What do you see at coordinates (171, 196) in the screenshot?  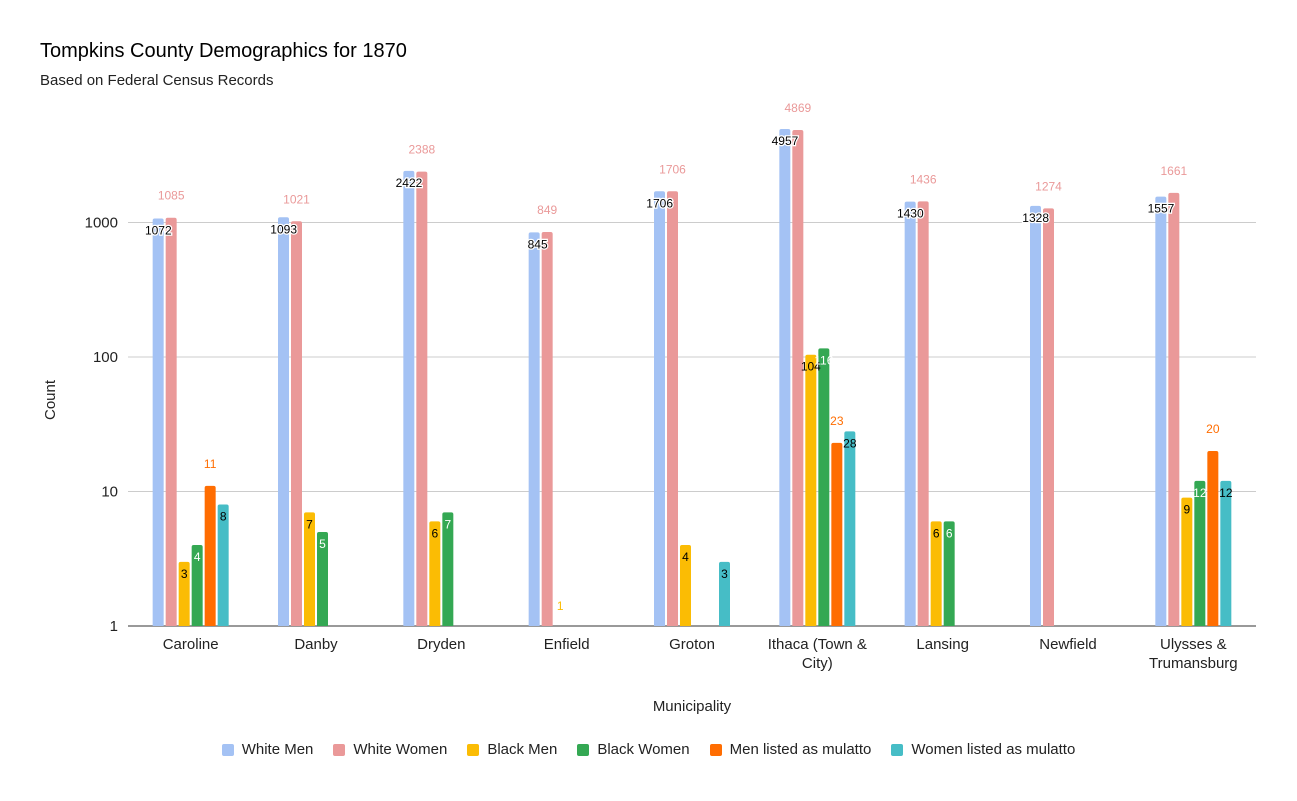 I see `data-label: 1085` at bounding box center [171, 196].